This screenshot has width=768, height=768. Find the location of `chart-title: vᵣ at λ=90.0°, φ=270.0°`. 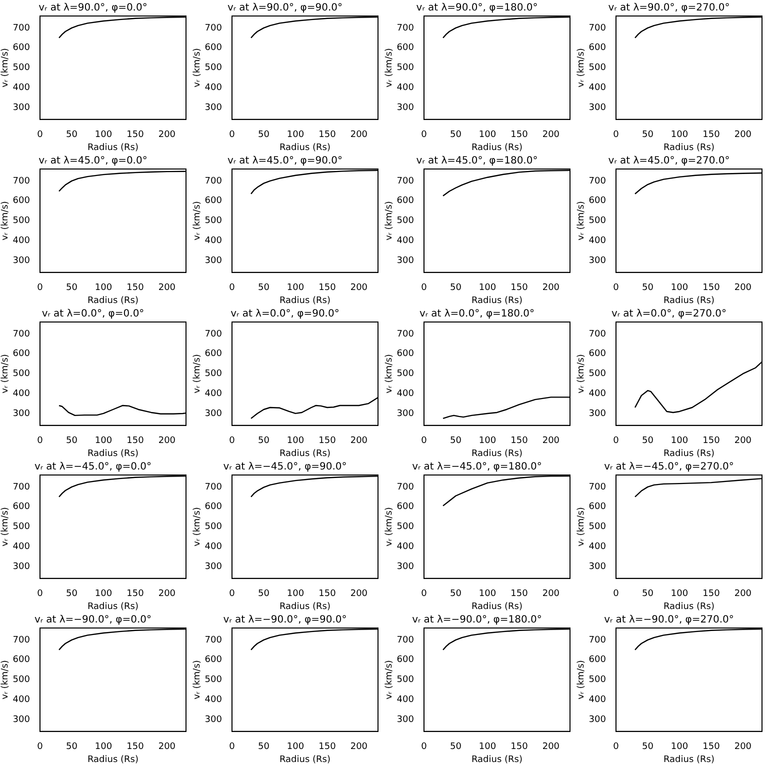

chart-title: vᵣ at λ=90.0°, φ=270.0° is located at coordinates (669, 8).